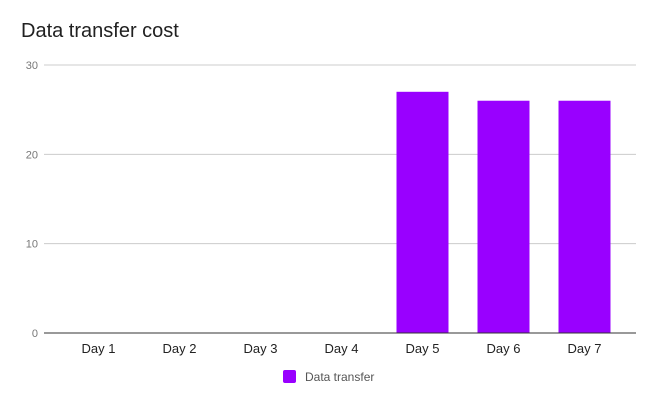  Describe the element at coordinates (99, 348) in the screenshot. I see `x-tick-label: Day 1` at that location.